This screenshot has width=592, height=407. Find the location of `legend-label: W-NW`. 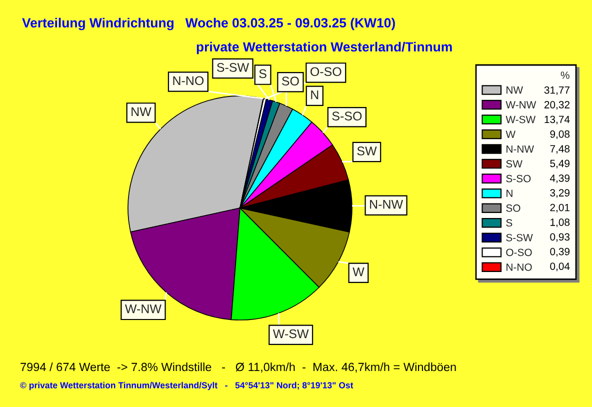

legend-label: W-NW is located at coordinates (521, 104).